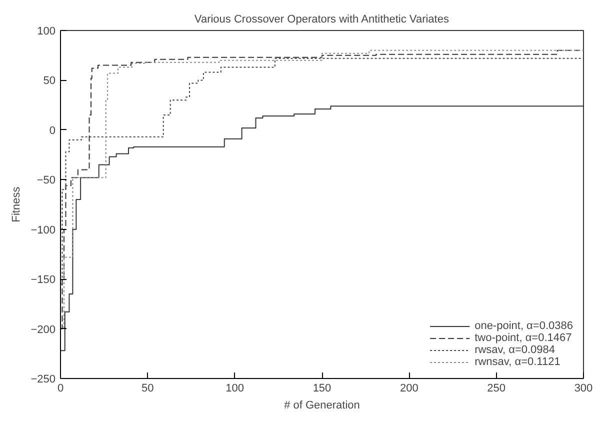 The height and width of the screenshot is (423, 601). Describe the element at coordinates (49, 81) in the screenshot. I see `y-tick-label: 50` at that location.